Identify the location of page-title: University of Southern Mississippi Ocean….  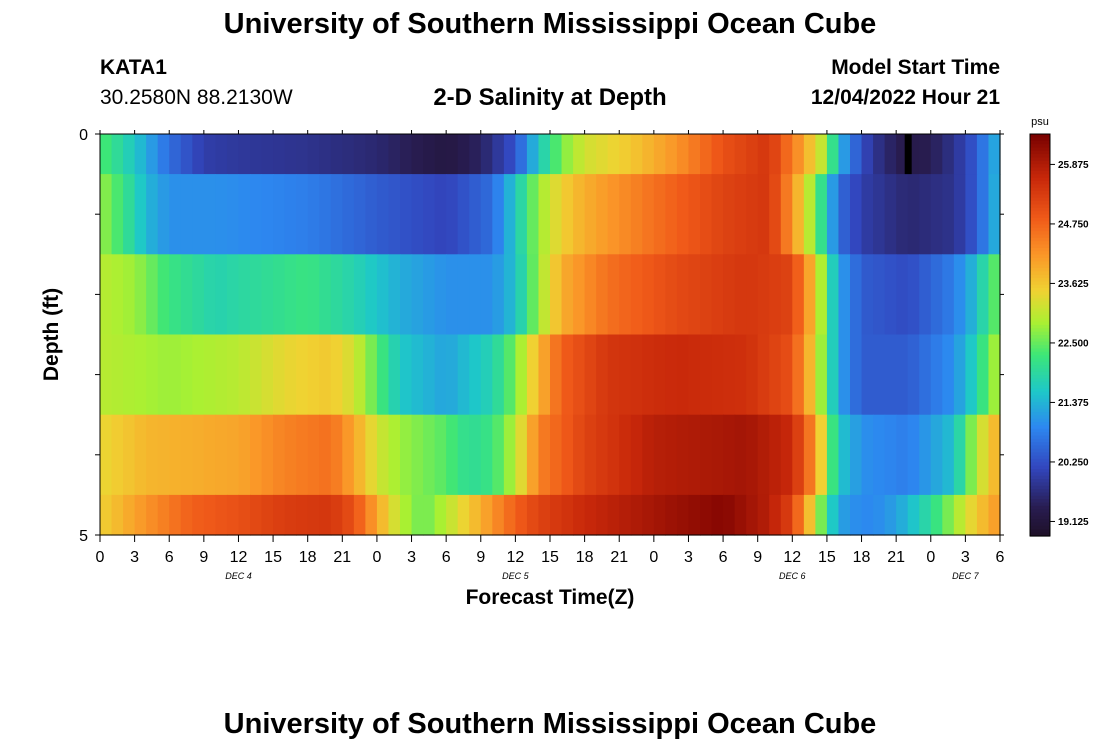
(550, 24).